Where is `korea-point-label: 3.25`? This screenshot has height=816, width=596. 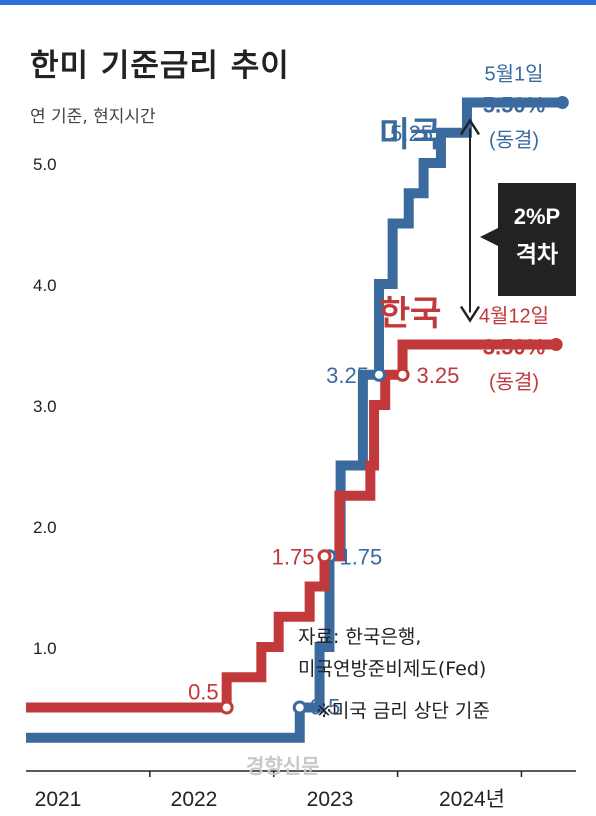
korea-point-label: 3.25 is located at coordinates (438, 375).